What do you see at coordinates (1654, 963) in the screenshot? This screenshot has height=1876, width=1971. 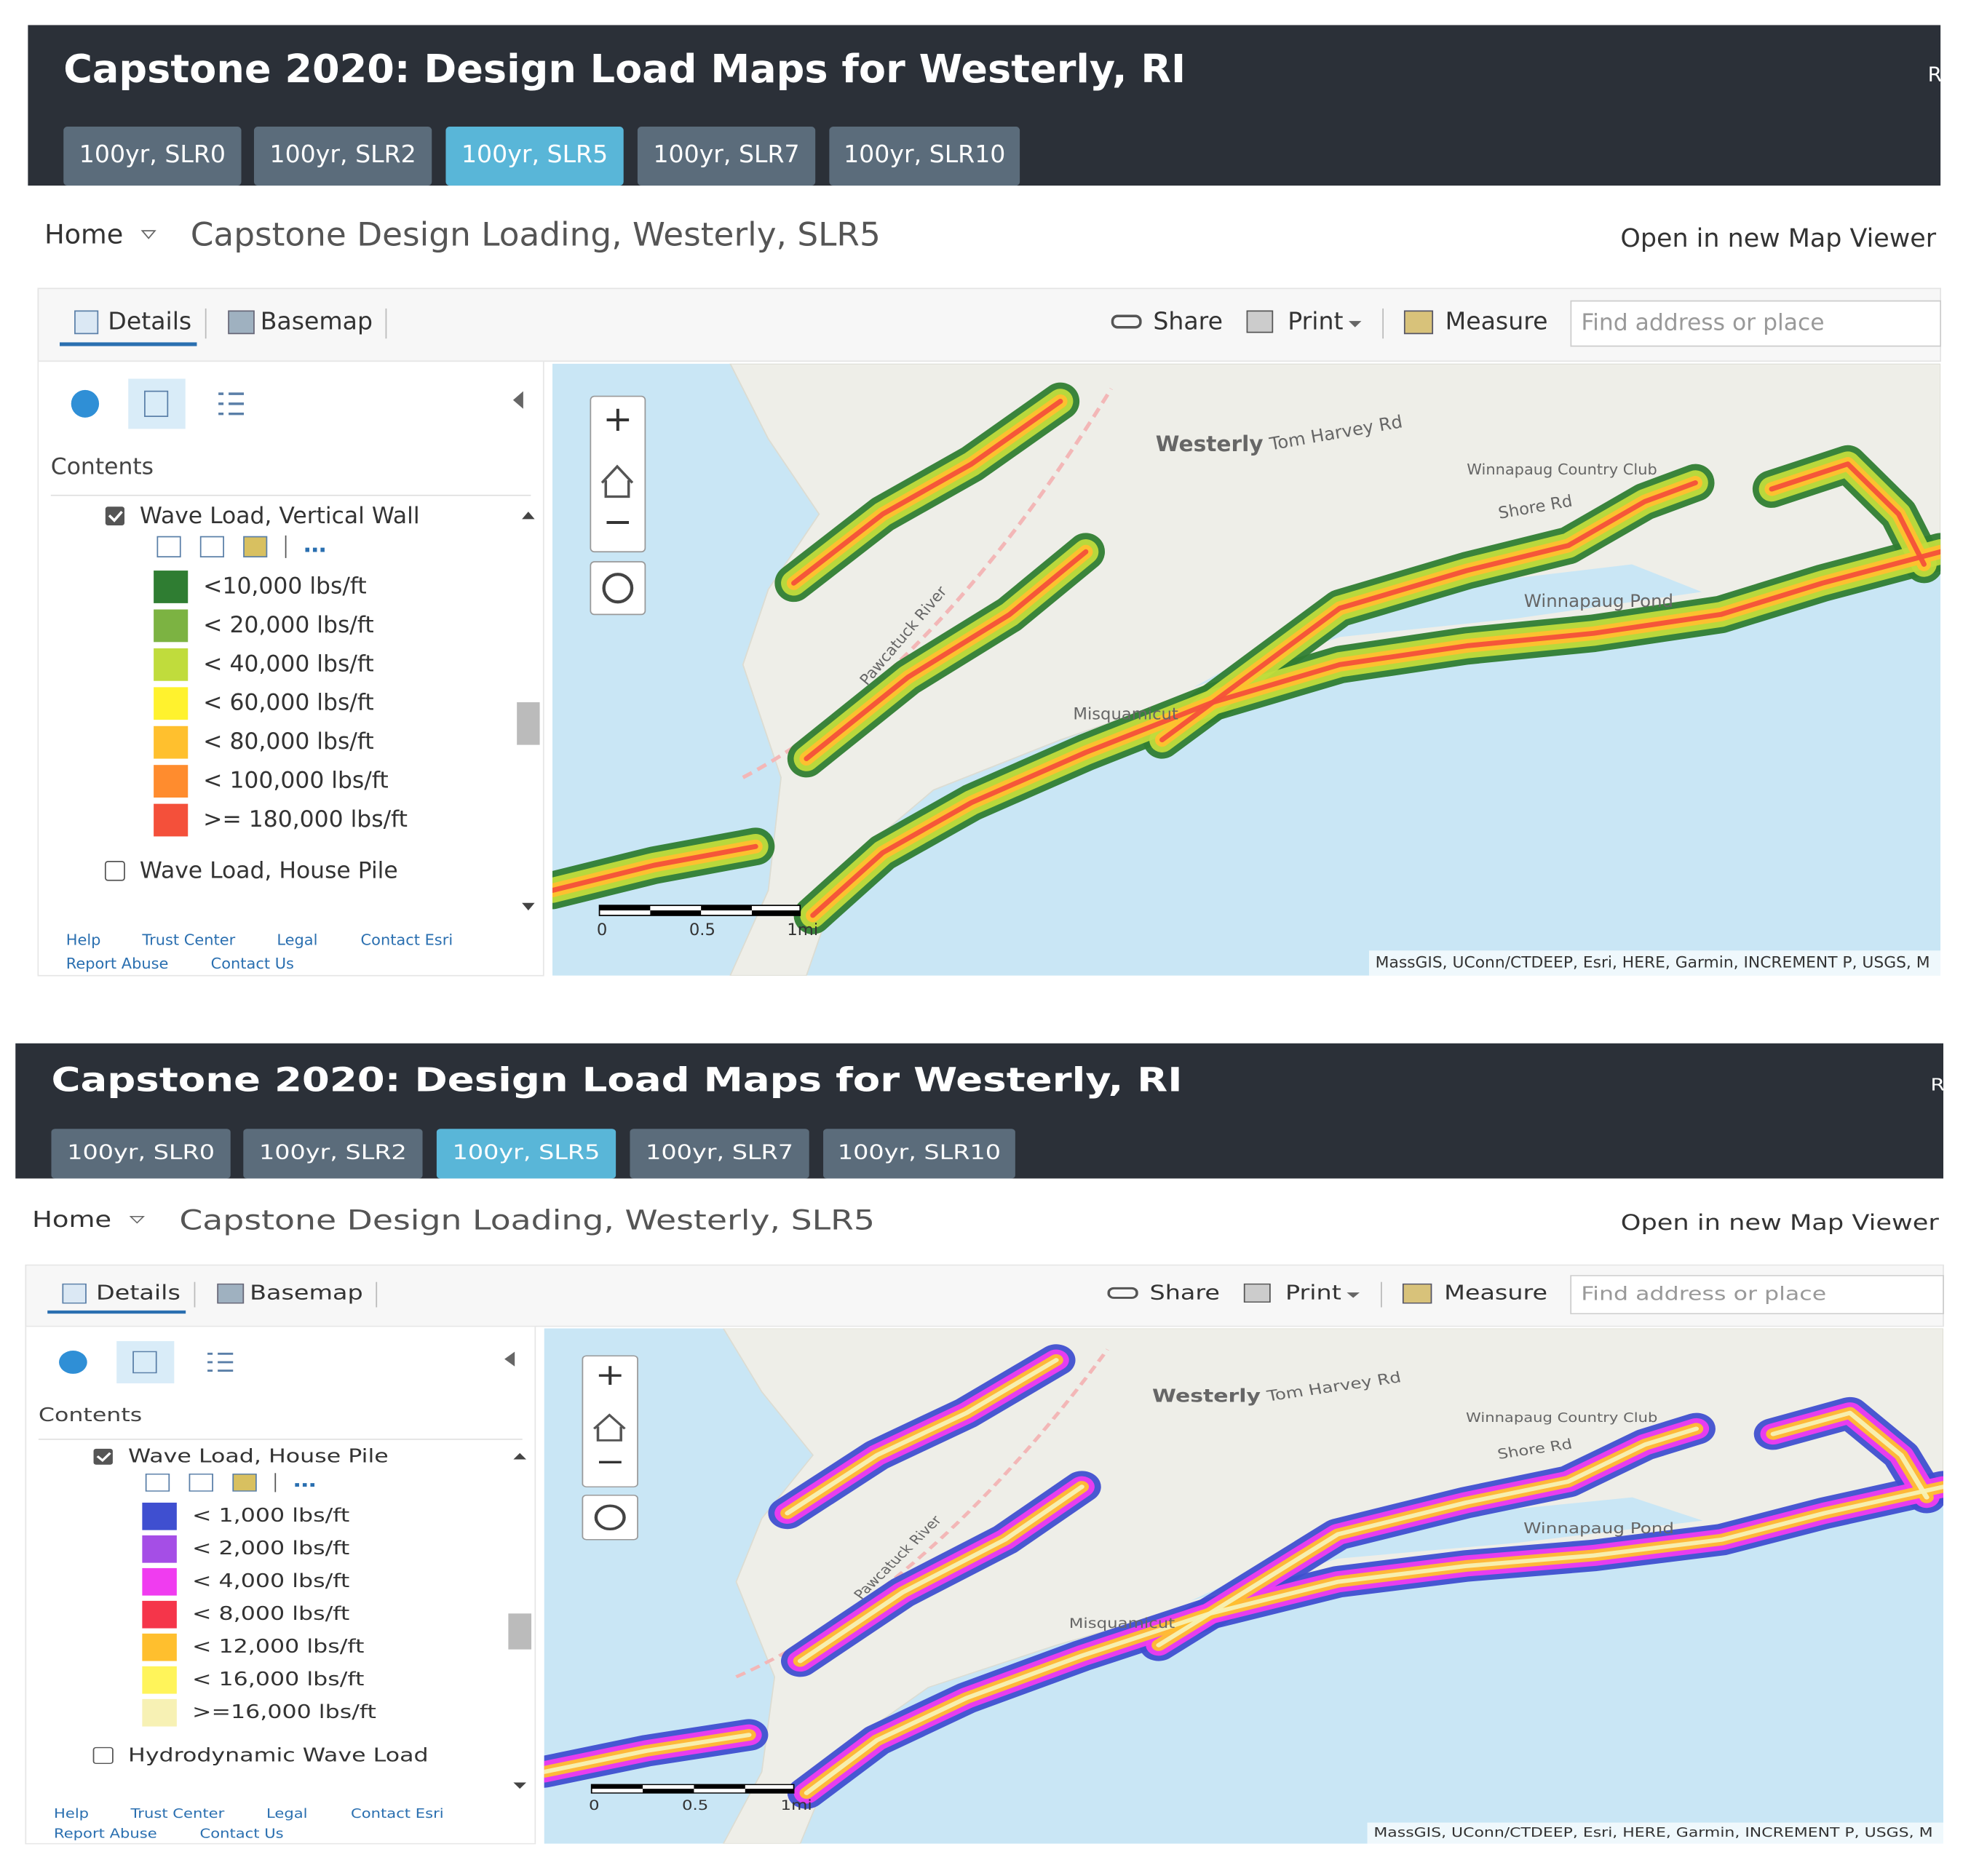 I see `attribution-bg` at bounding box center [1654, 963].